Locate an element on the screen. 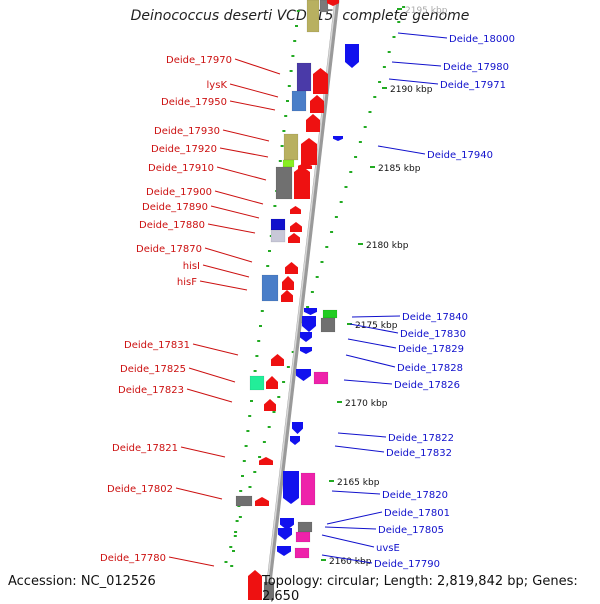 This screenshot has width=600, height=604. tick-label: 2190 kbp is located at coordinates (411, 90).